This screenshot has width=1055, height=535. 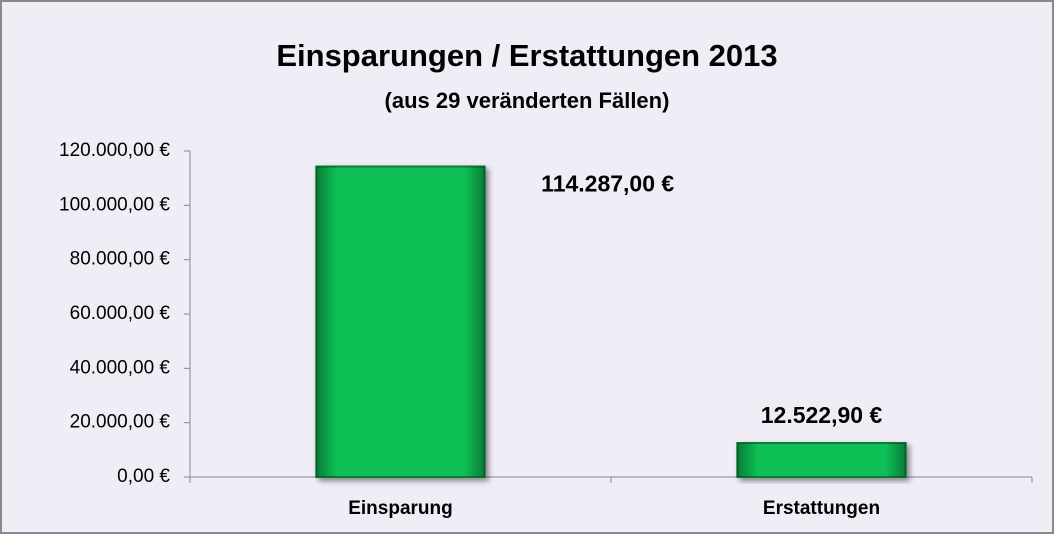 I want to click on y-tick-label: 40.000,00 €, so click(x=120, y=367).